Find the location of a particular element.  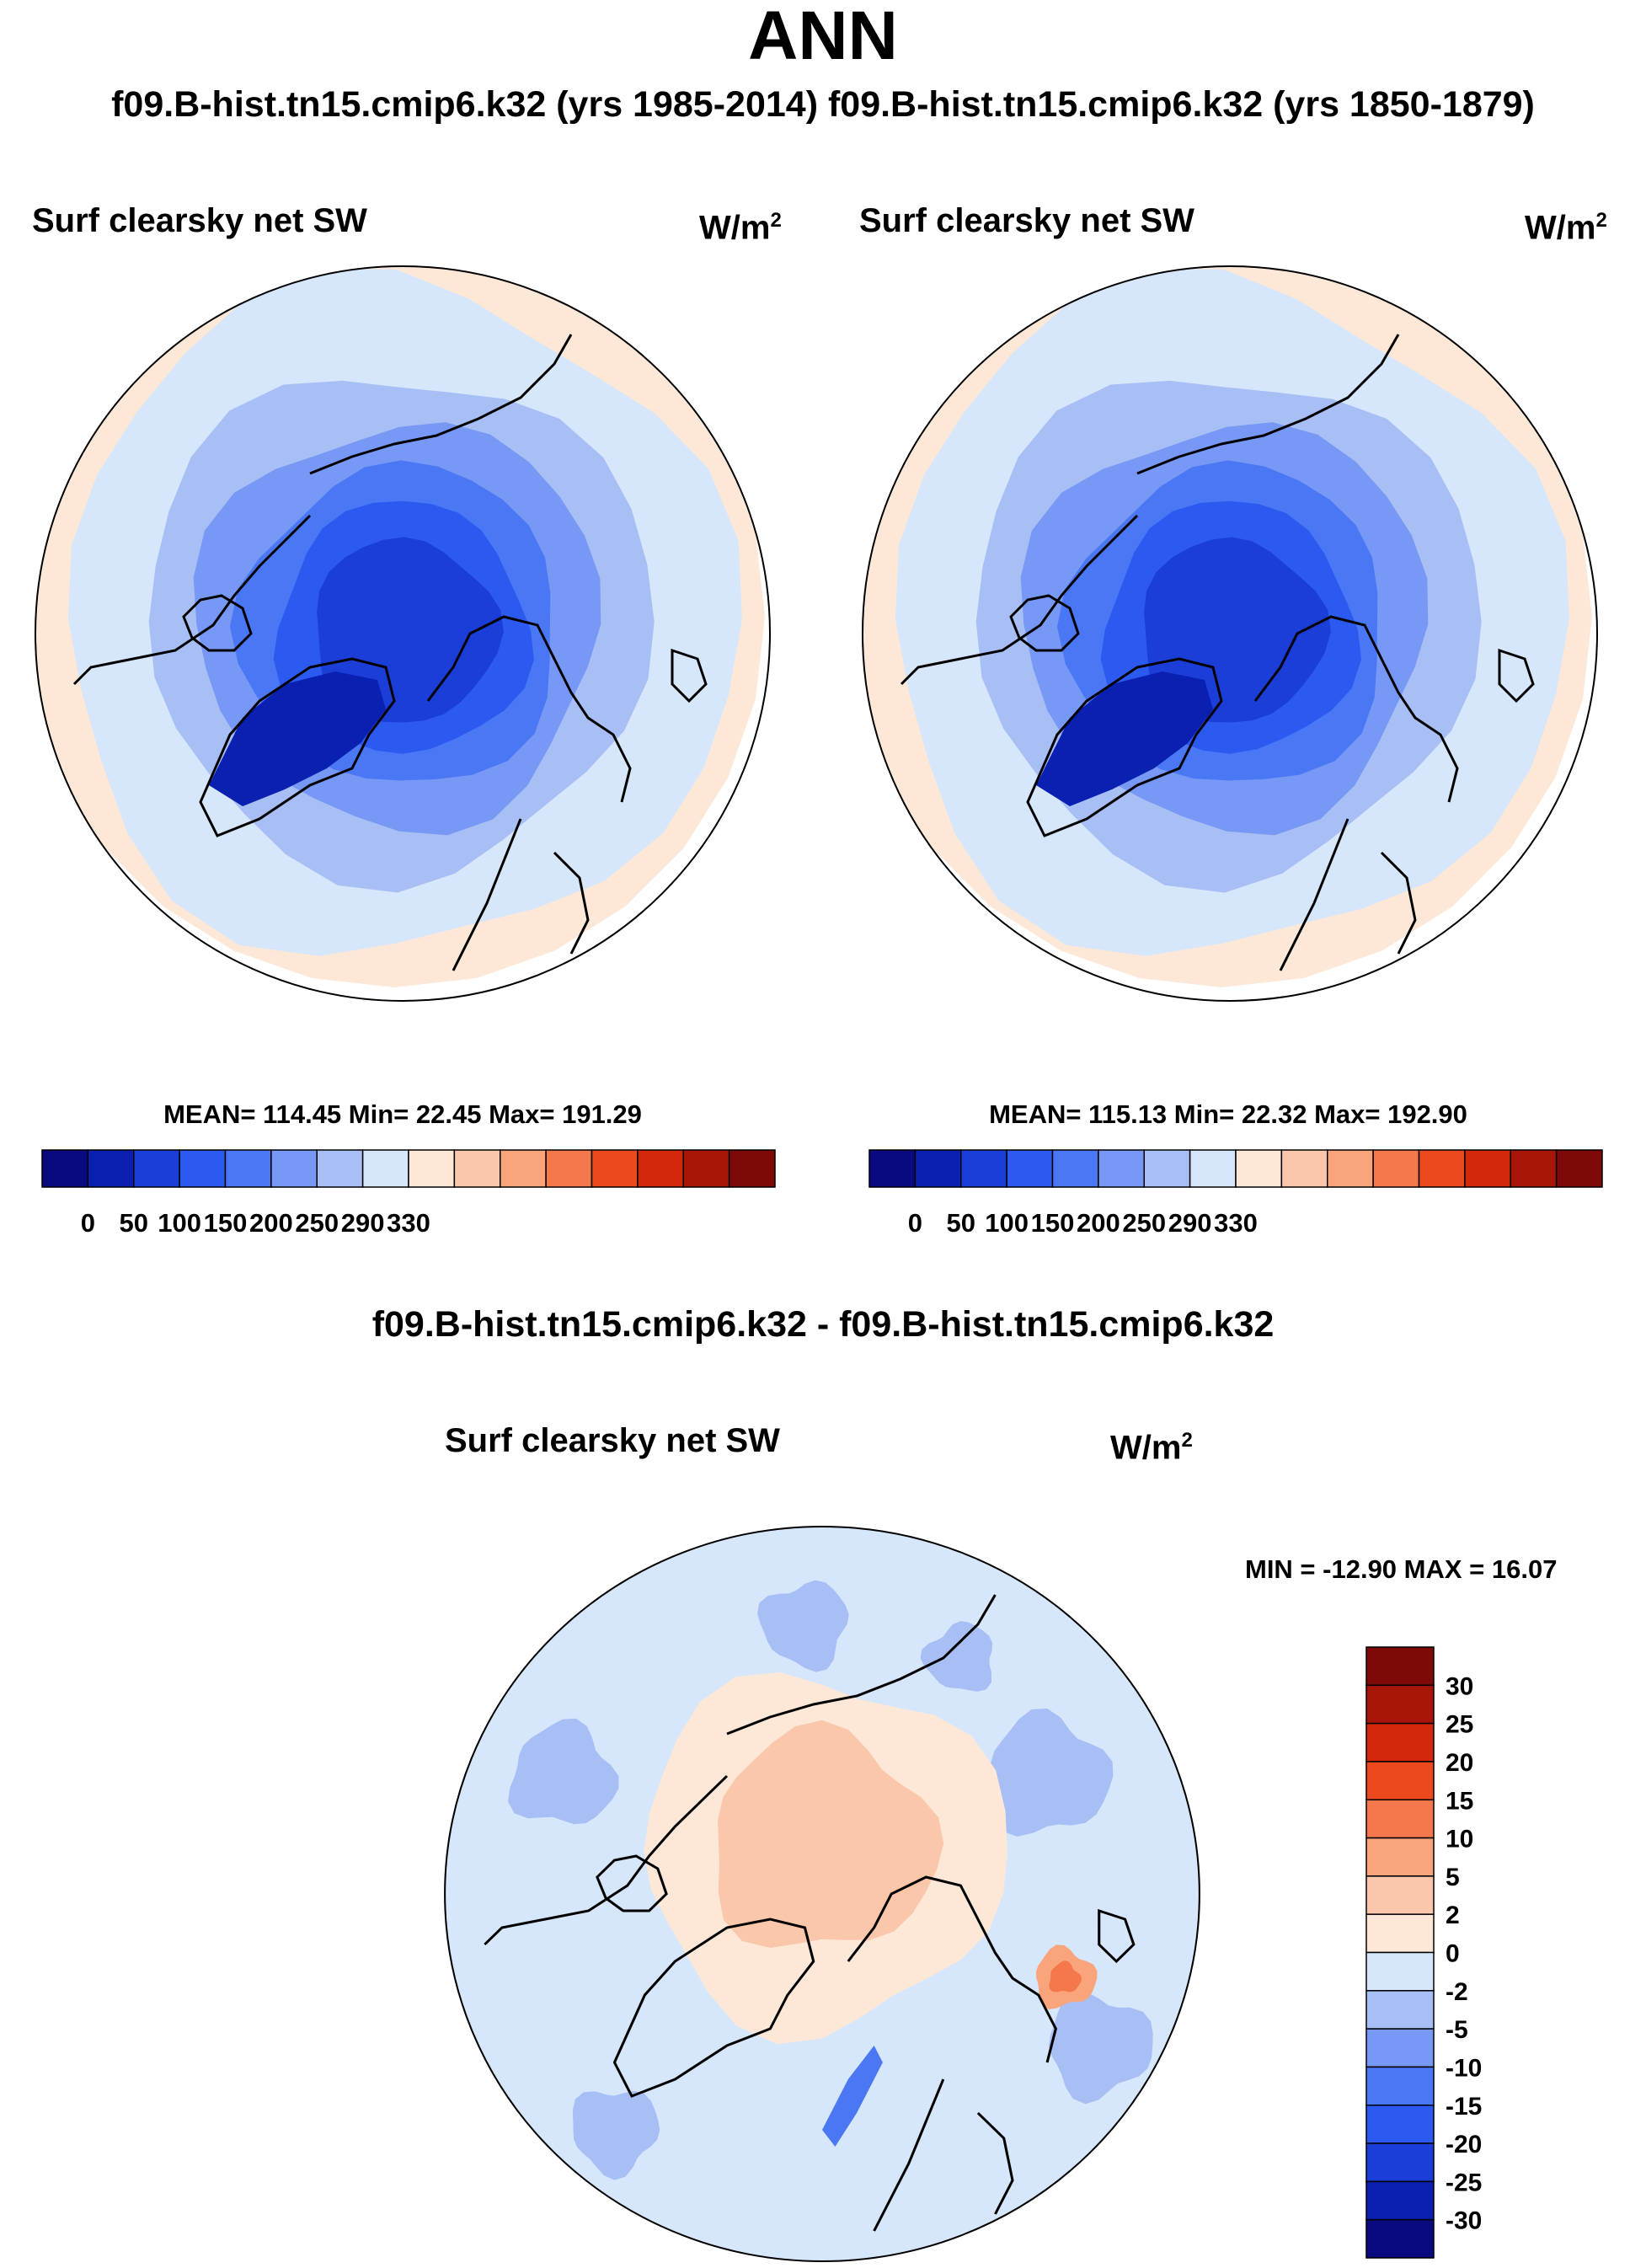

panel1-greenland-patch is located at coordinates (297, 738).